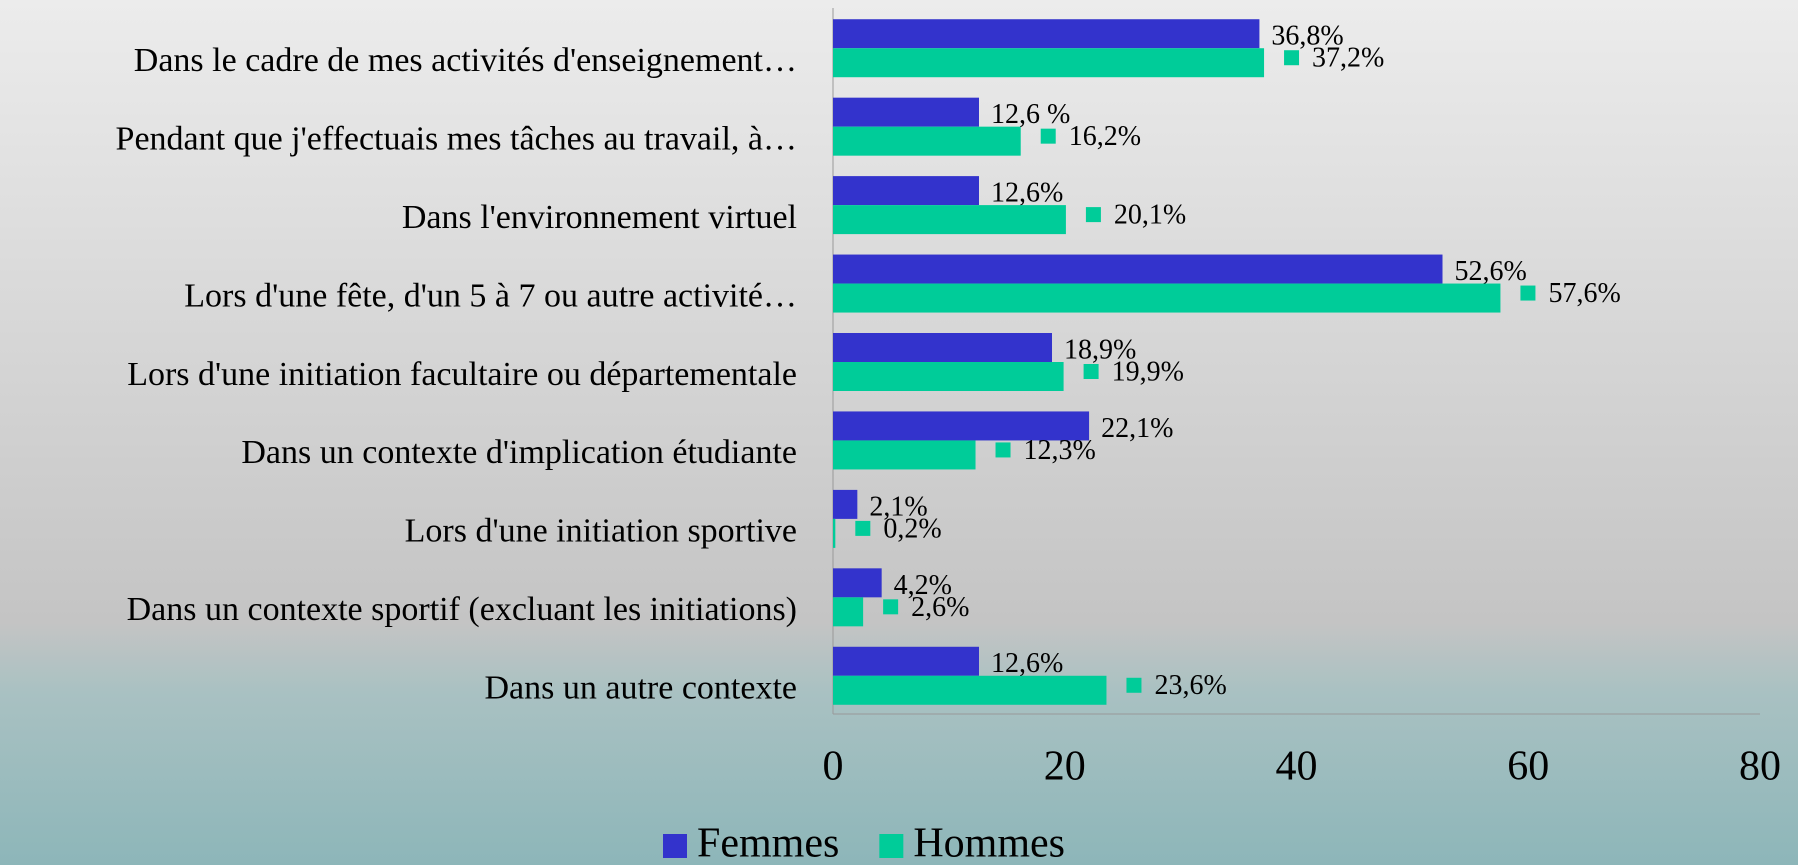  I want to click on data-label: 12,3%, so click(1060, 450).